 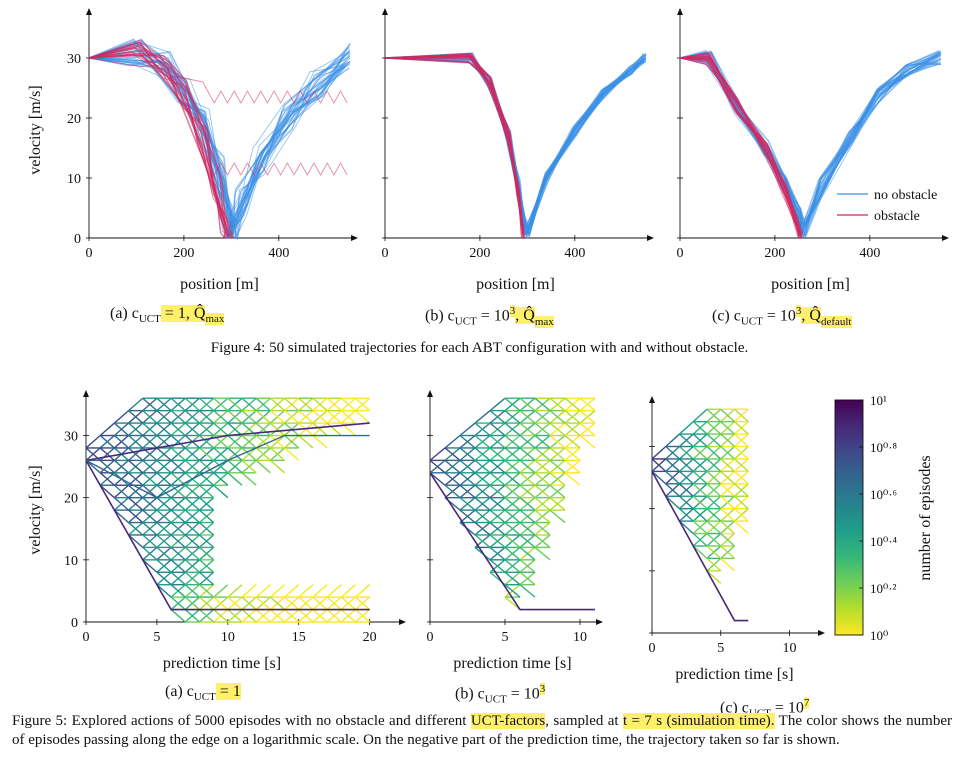 What do you see at coordinates (385, 253) in the screenshot?
I see `fig4b-x-tick-label: 0` at bounding box center [385, 253].